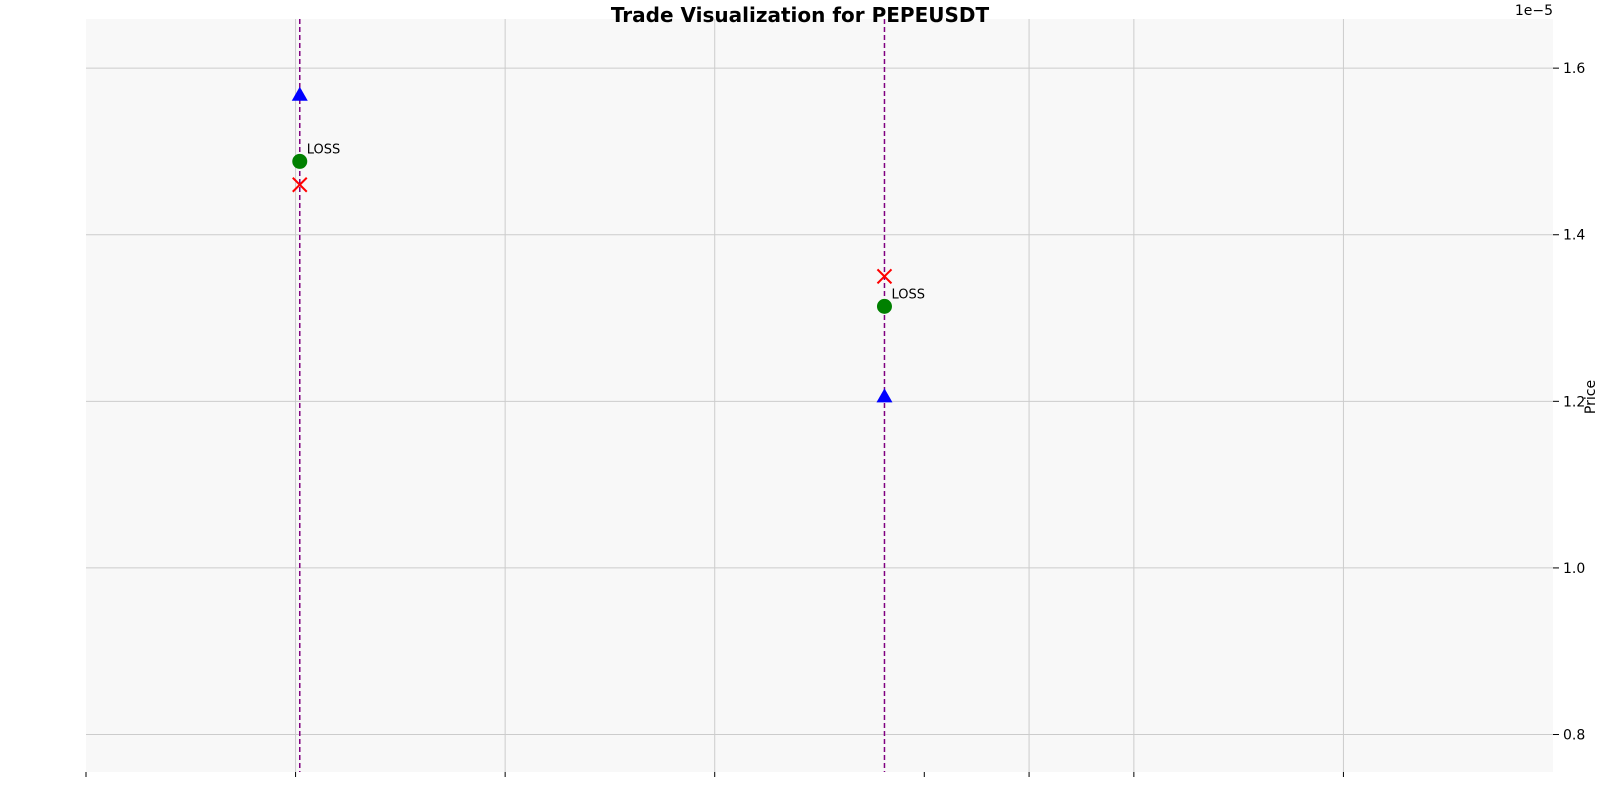  Describe the element at coordinates (1534, 11) in the screenshot. I see `y-axis-offset-text: 1e−5` at that location.